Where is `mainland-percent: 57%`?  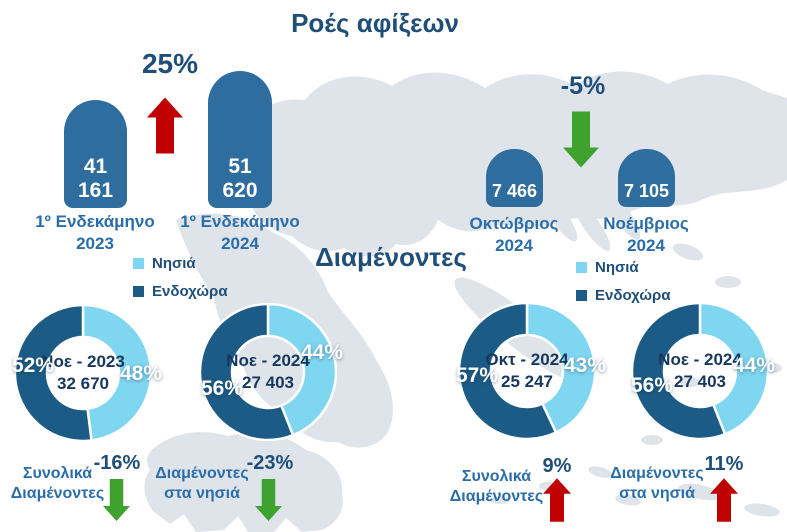 mainland-percent: 57% is located at coordinates (477, 375).